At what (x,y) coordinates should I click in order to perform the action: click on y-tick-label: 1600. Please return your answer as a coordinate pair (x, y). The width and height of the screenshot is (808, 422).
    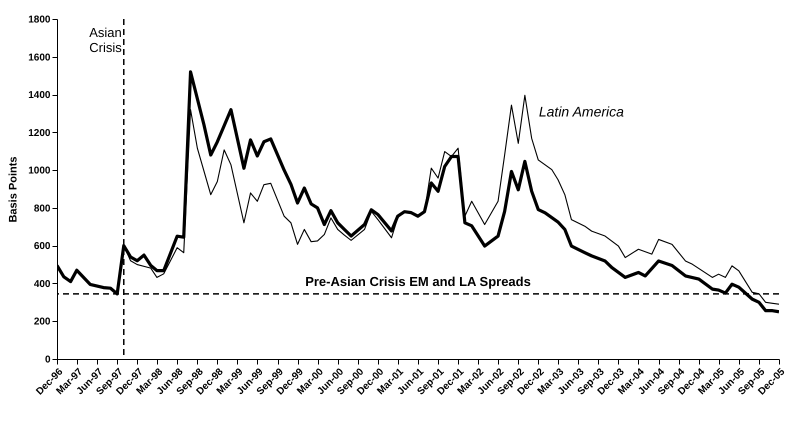
    Looking at the image, I should click on (39, 58).